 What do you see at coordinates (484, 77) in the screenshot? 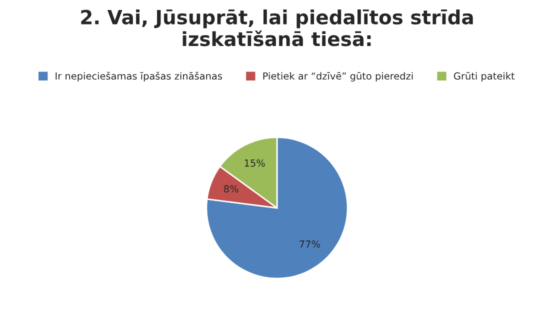
I see `legend-label: Grūti pateikt` at bounding box center [484, 77].